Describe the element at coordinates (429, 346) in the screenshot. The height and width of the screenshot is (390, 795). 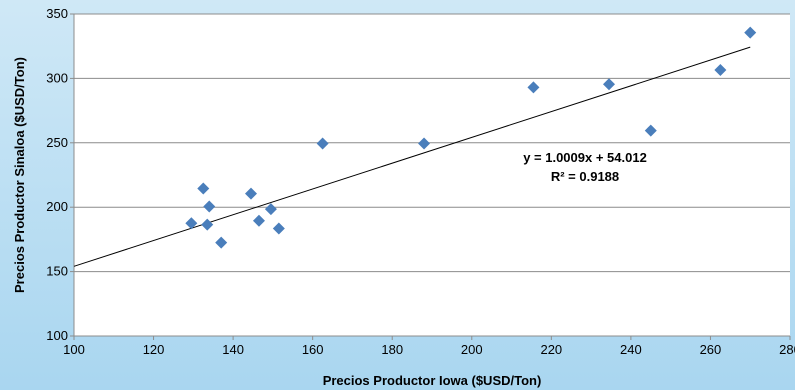
I see `x-tick-labels: 100 120 140 160 180 200 220 240 260 280` at that location.